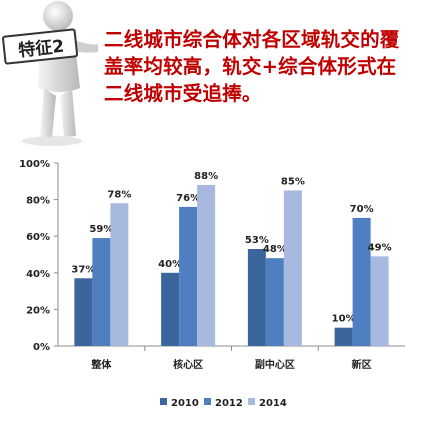  What do you see at coordinates (251, 401) in the screenshot?
I see `legend-swatch-2014` at bounding box center [251, 401].